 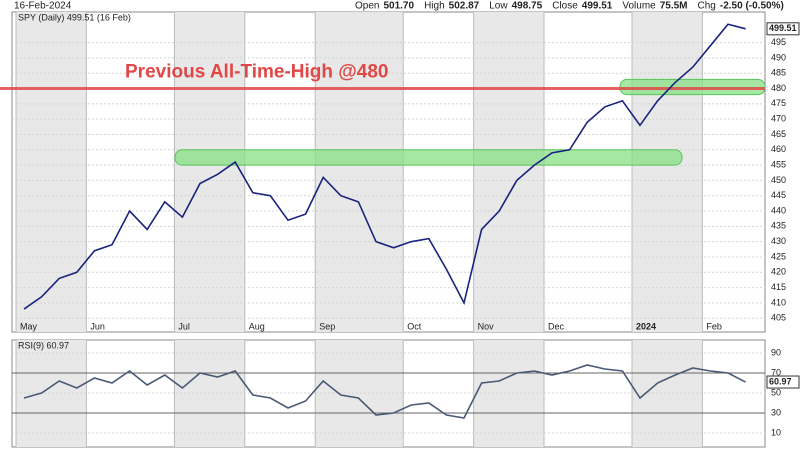 What do you see at coordinates (778, 73) in the screenshot?
I see `y-tick-label: 485` at bounding box center [778, 73].